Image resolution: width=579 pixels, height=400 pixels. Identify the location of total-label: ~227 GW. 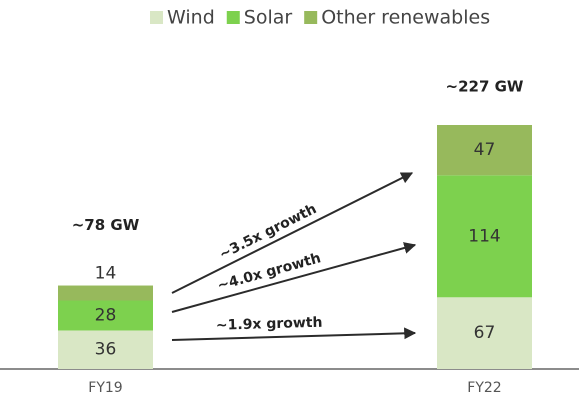
(485, 87).